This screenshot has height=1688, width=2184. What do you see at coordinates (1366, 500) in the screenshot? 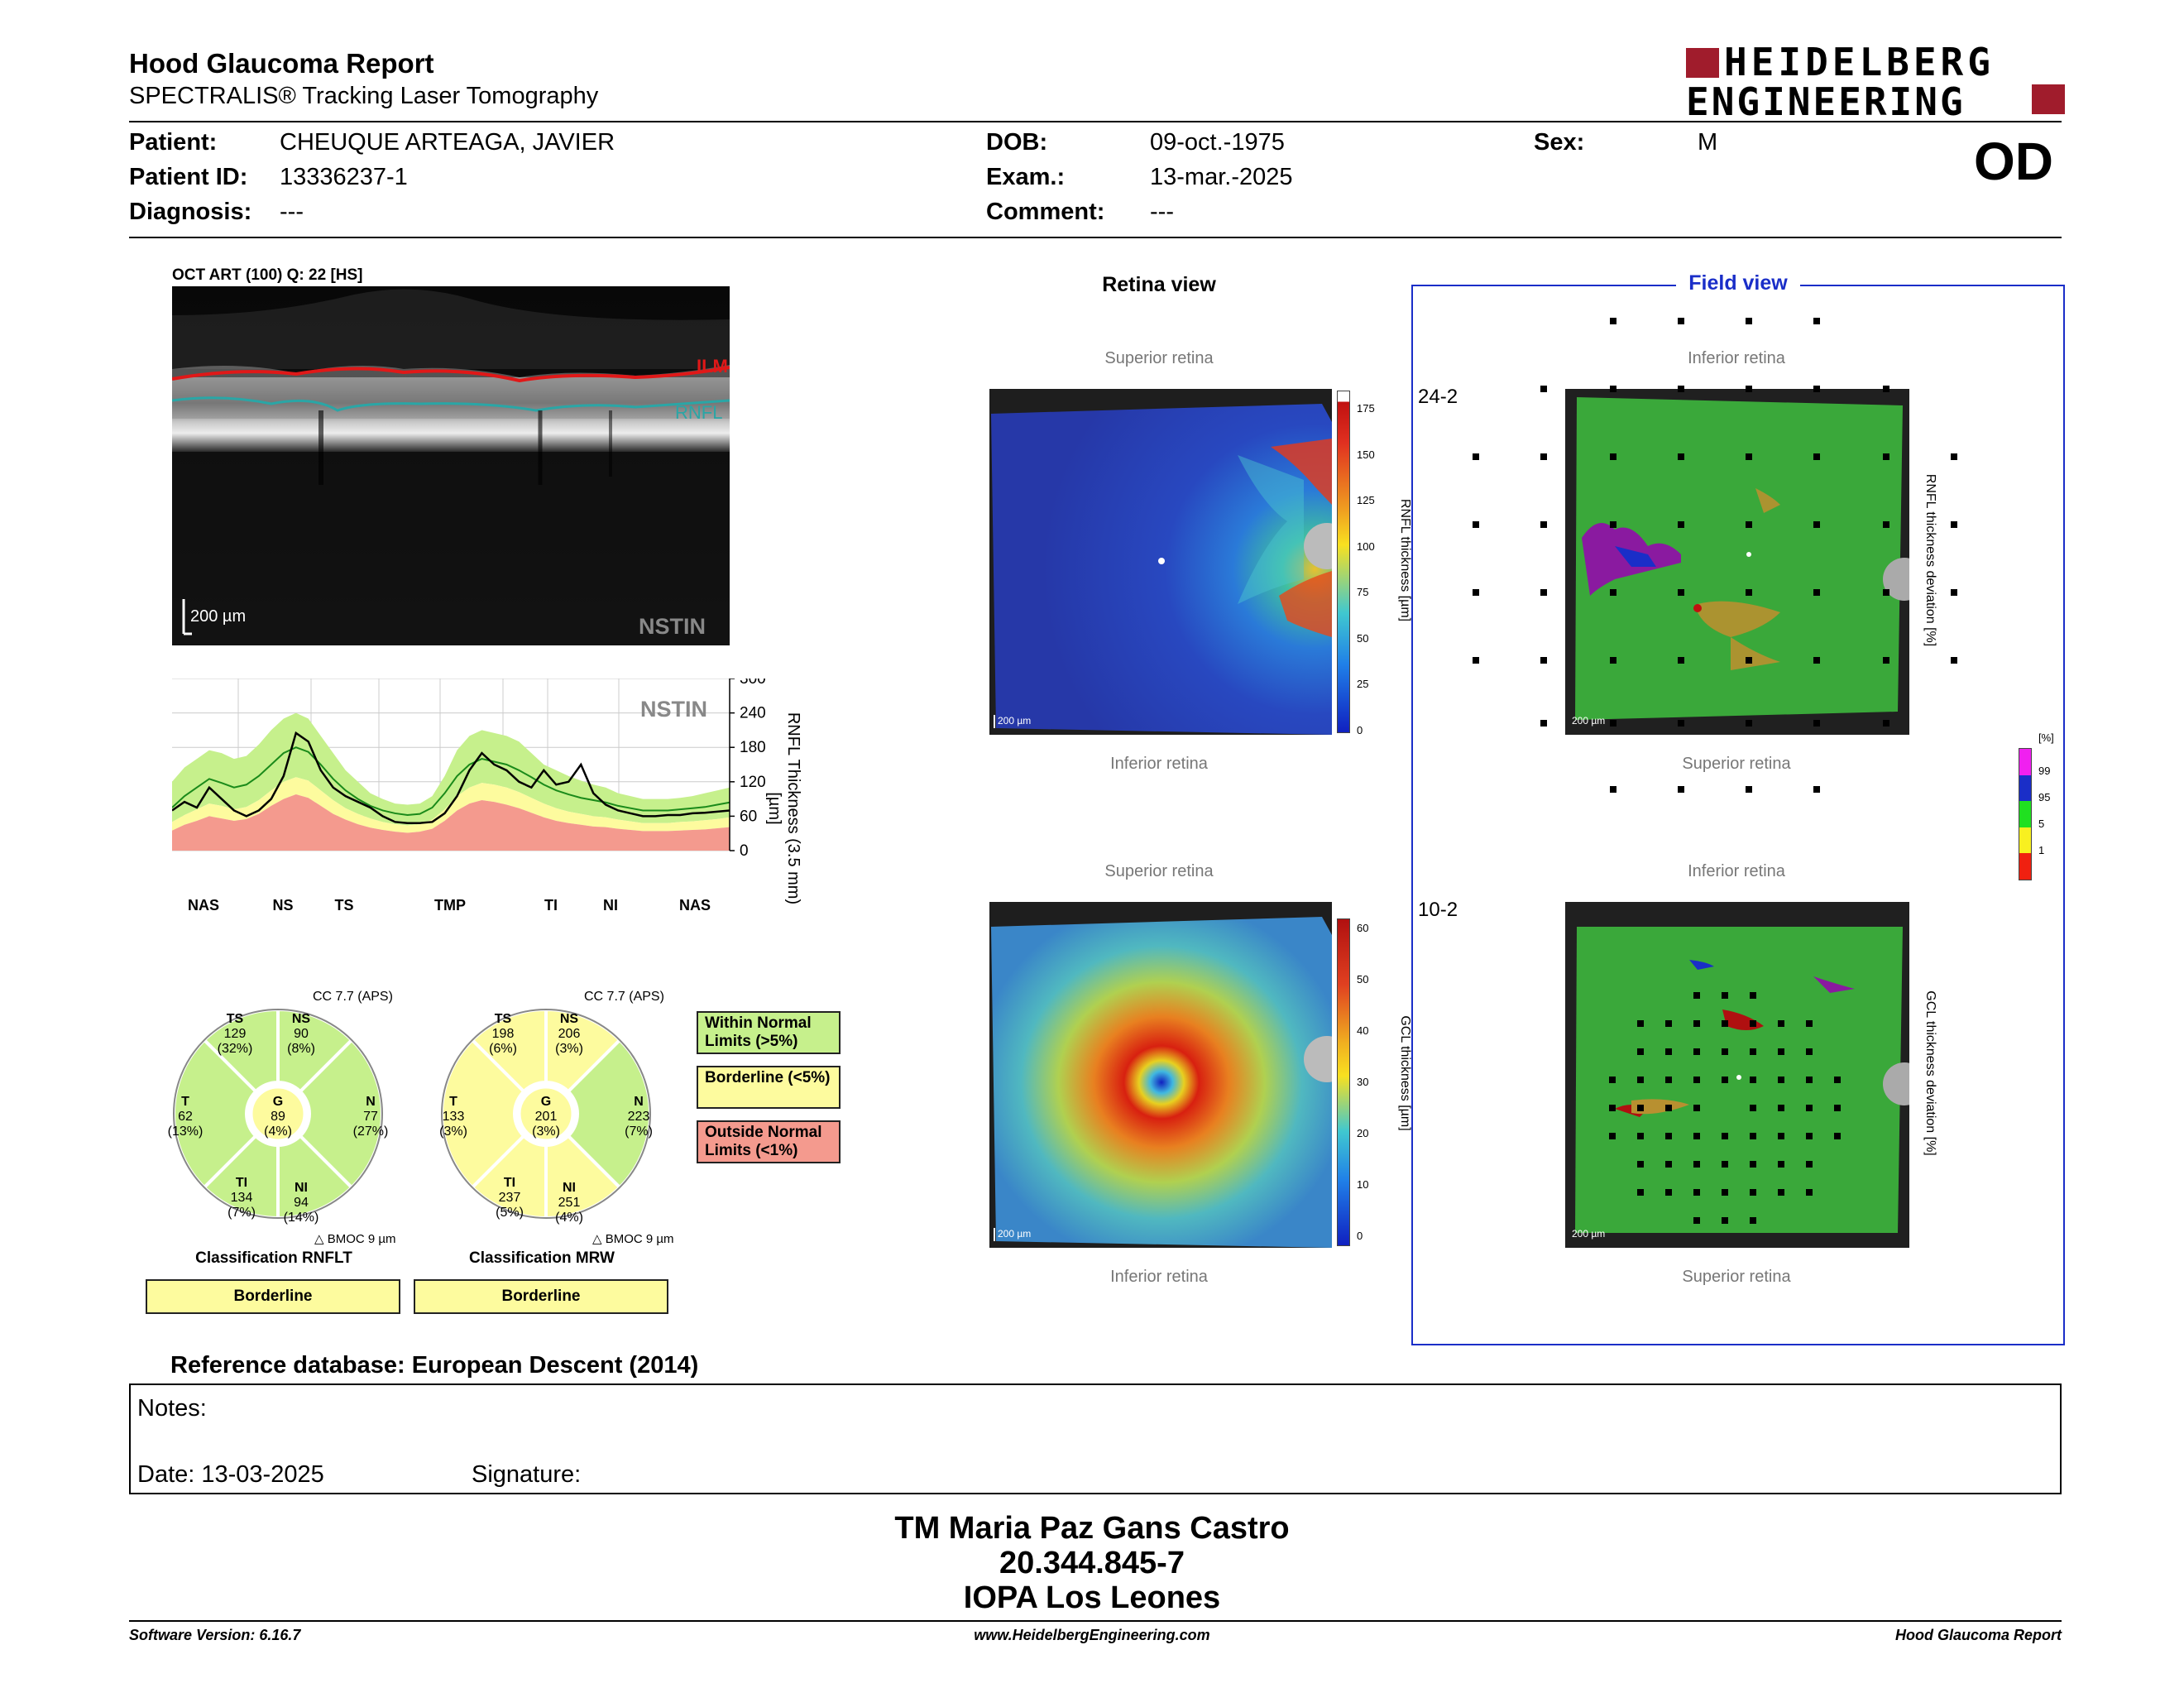
I see `rnfl-ticks-2: 125` at bounding box center [1366, 500].